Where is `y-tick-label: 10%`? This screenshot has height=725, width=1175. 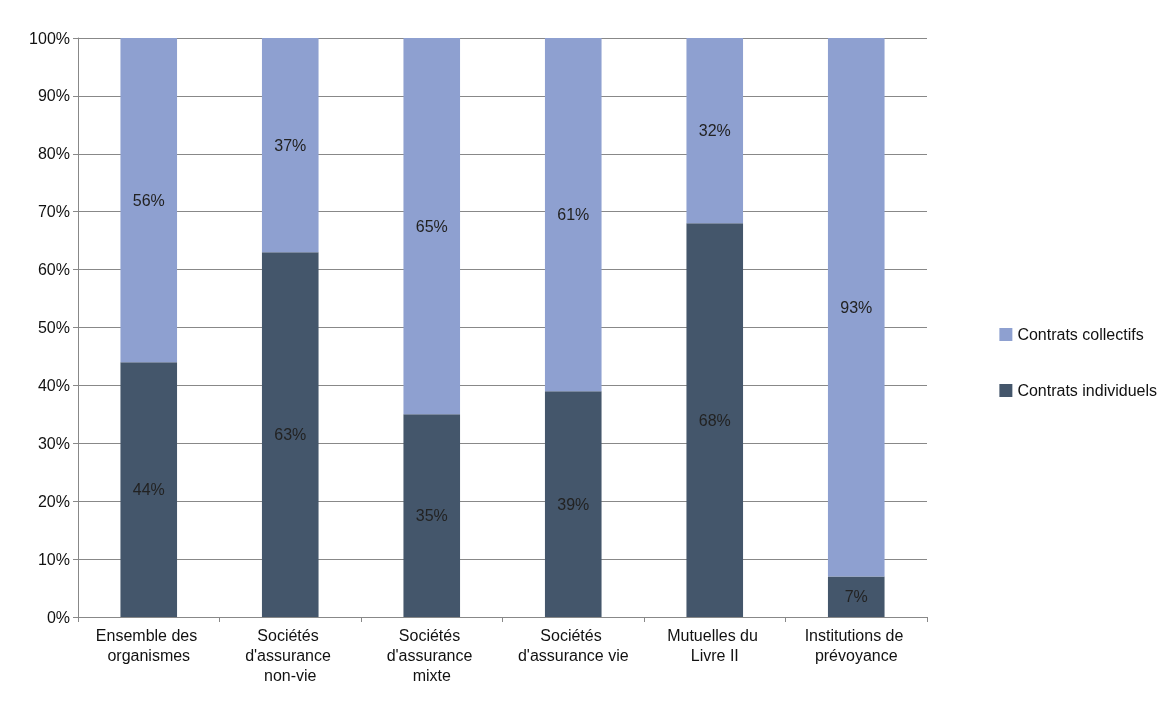
y-tick-label: 10% is located at coordinates (53, 559).